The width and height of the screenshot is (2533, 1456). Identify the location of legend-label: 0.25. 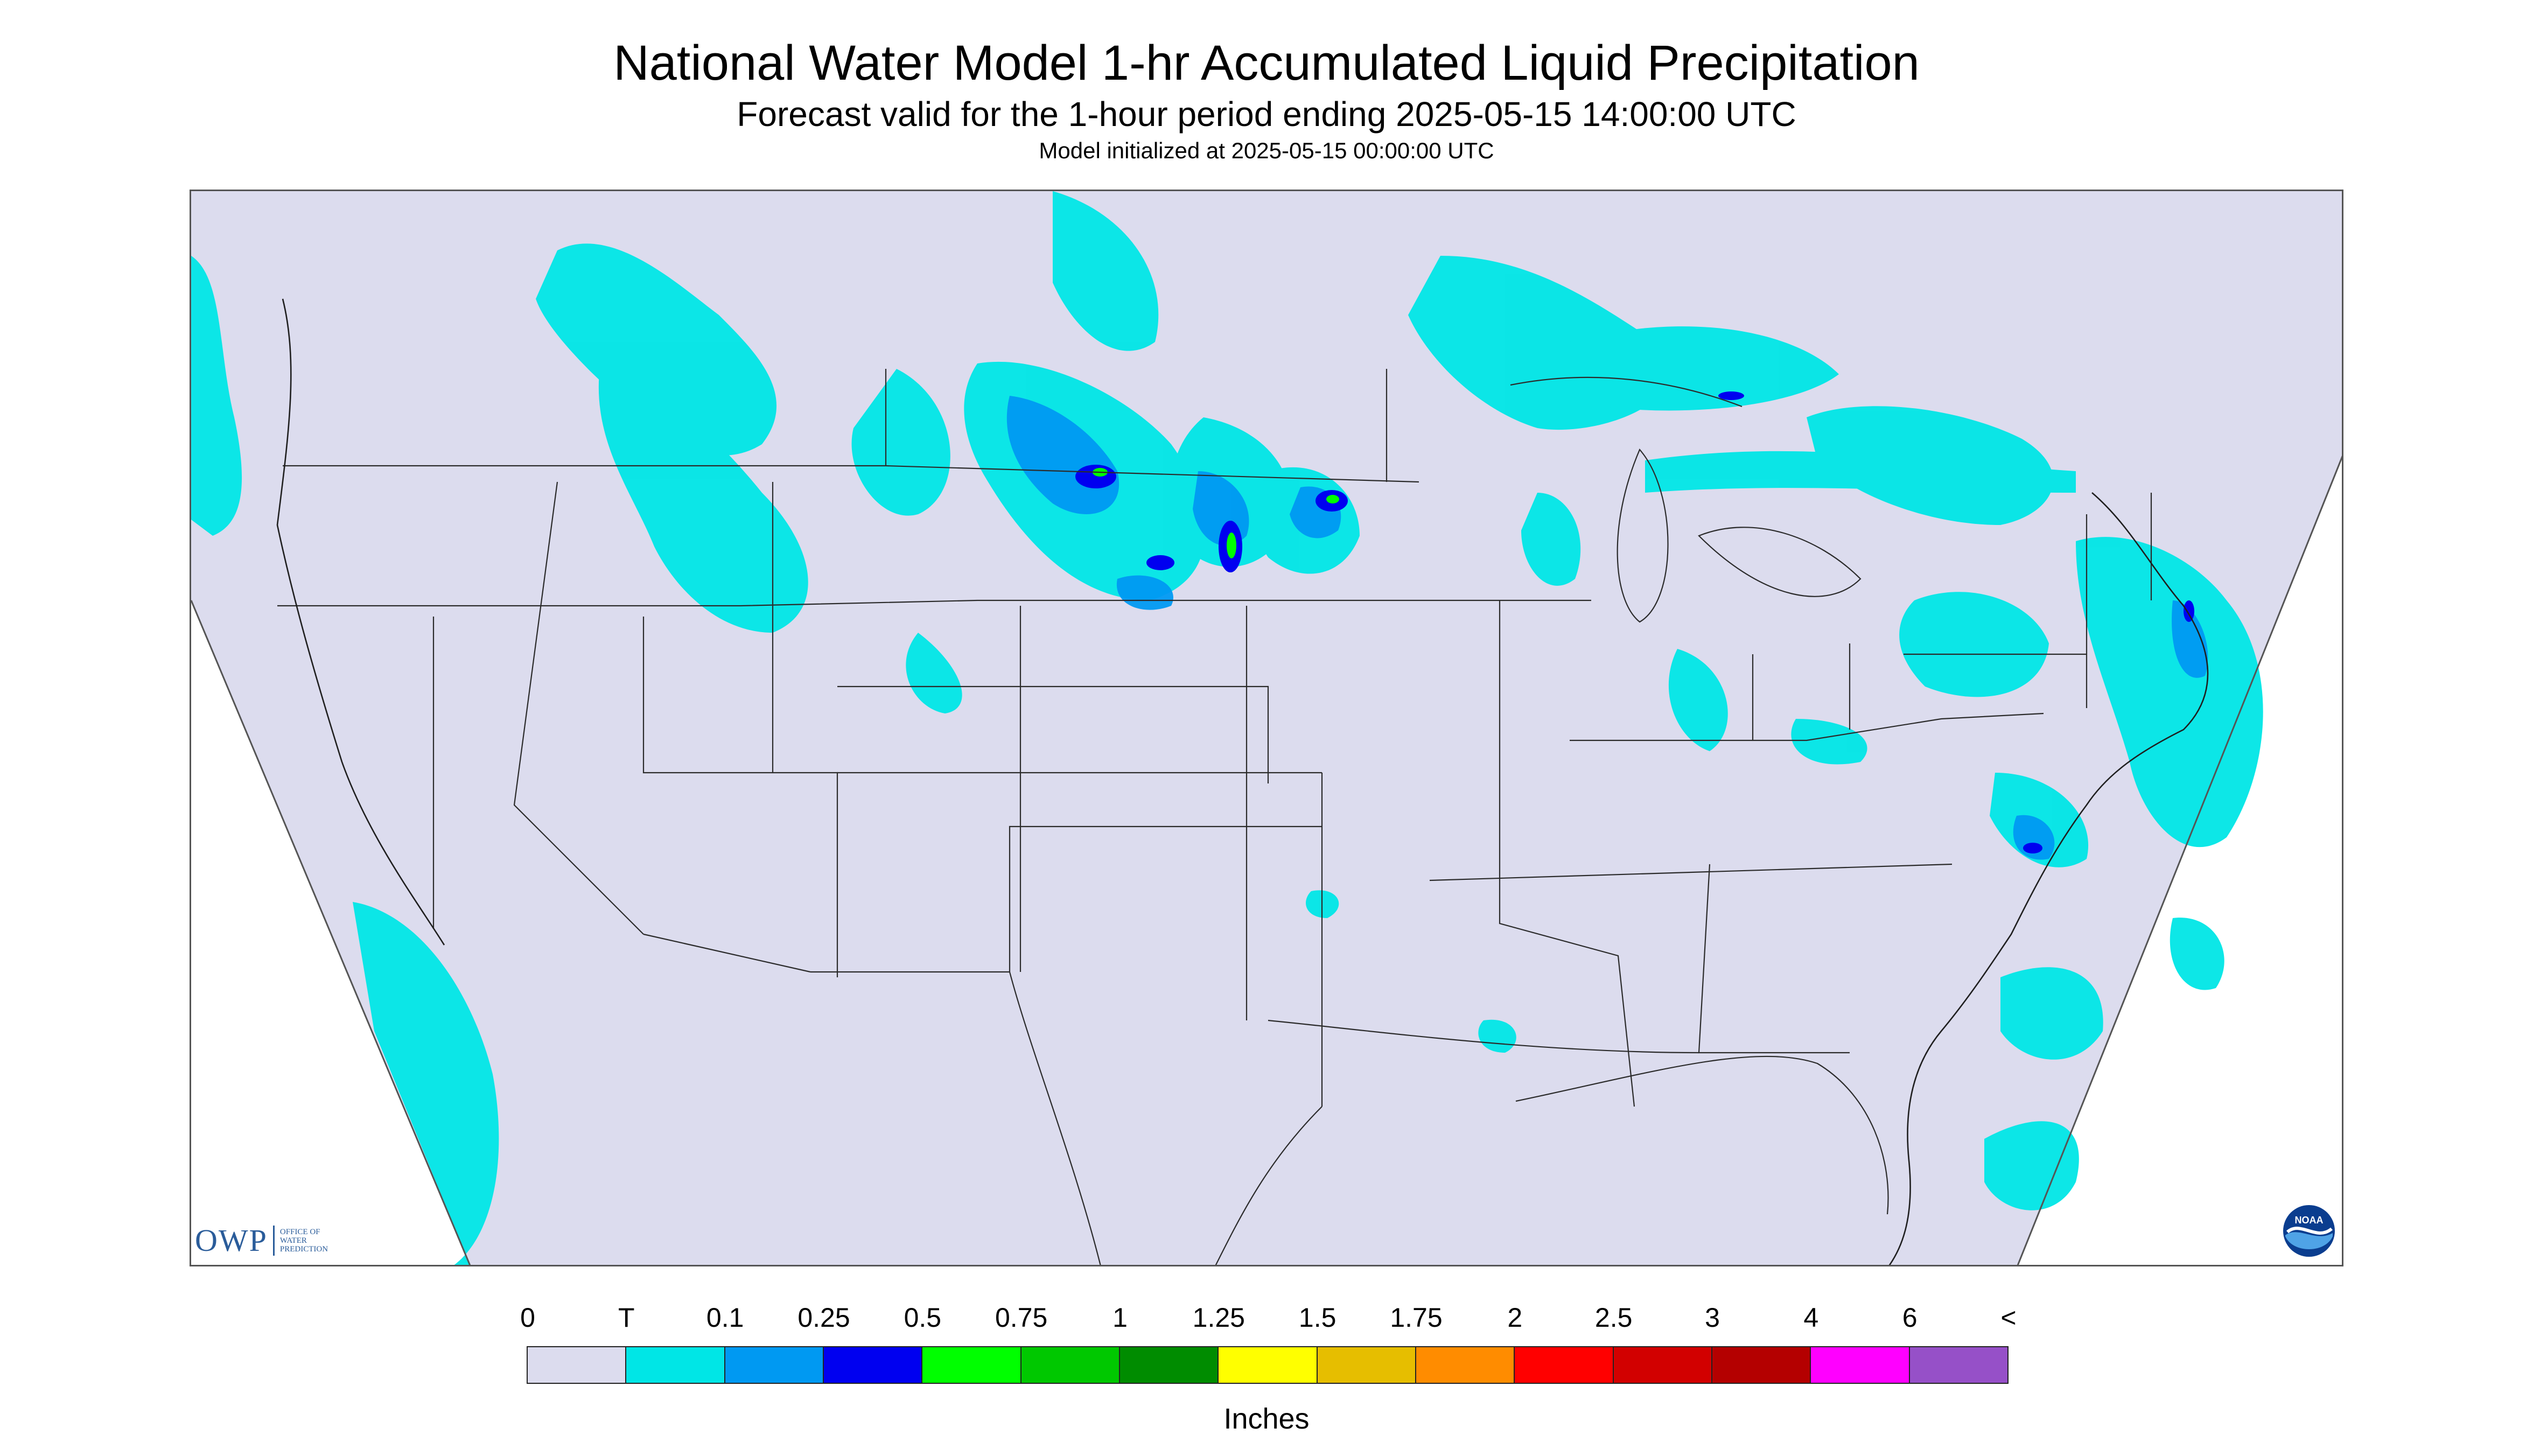
(824, 1318).